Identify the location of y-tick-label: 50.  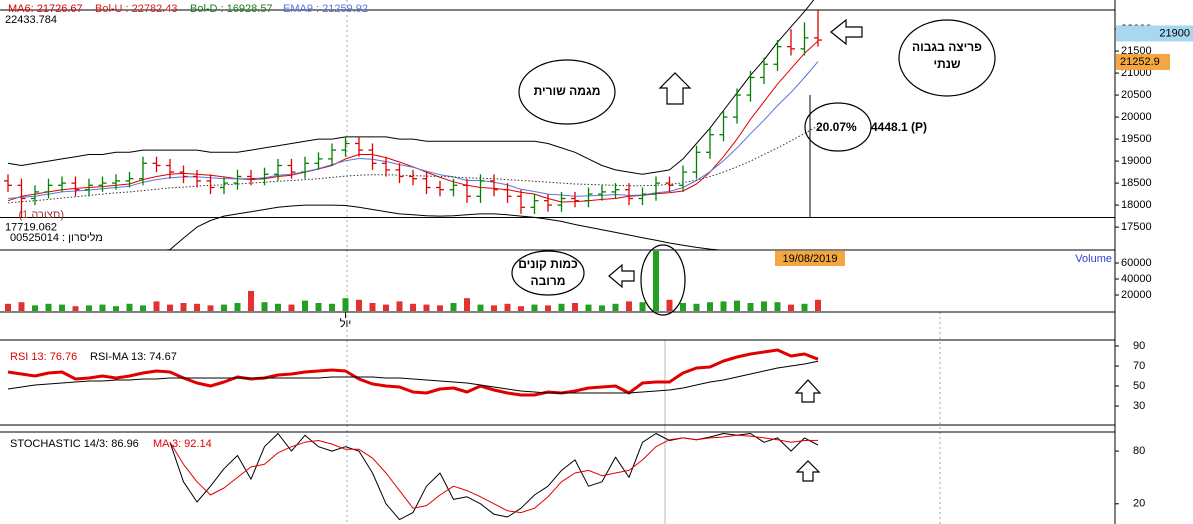
(1139, 386).